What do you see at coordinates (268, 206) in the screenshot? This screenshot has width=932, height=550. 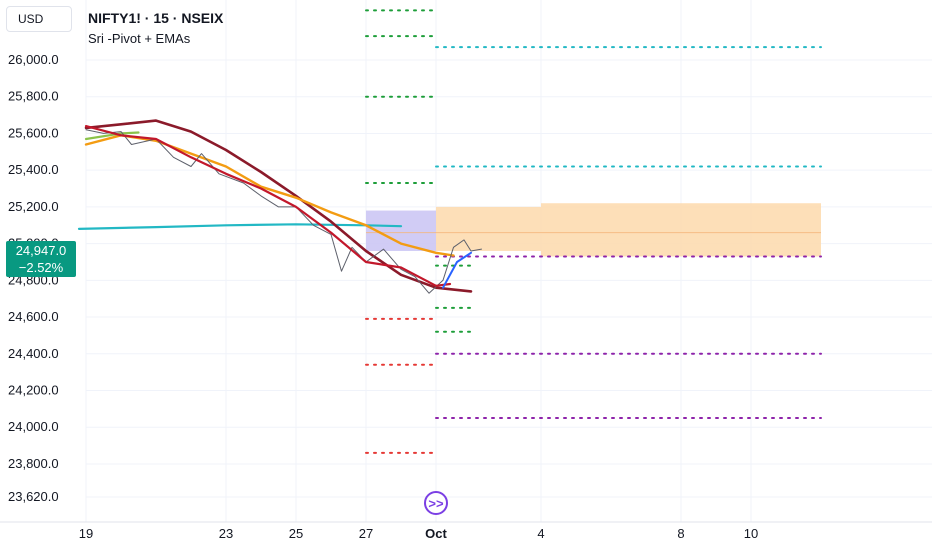 I see `series-ema-red` at bounding box center [268, 206].